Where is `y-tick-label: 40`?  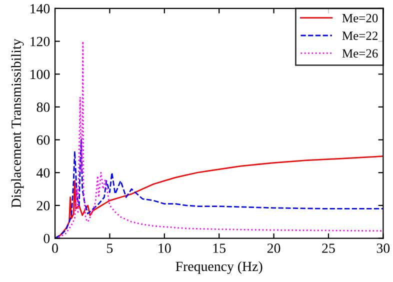 y-tick-label: 40 is located at coordinates (43, 173).